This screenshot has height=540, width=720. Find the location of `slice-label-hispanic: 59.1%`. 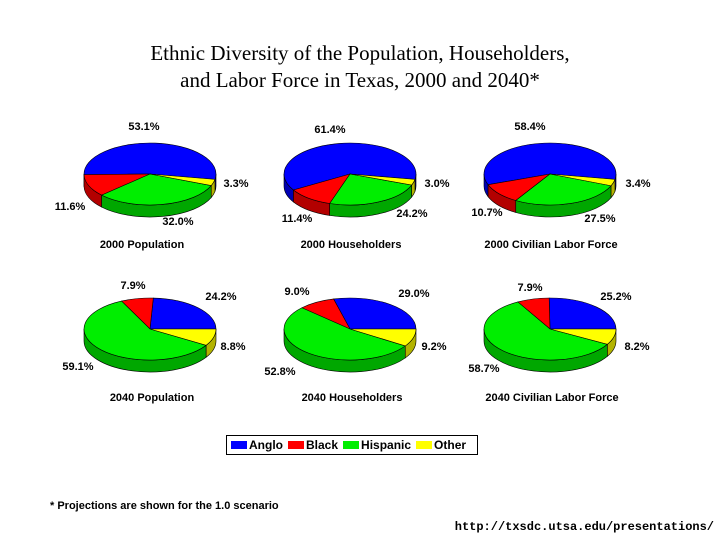

slice-label-hispanic: 59.1% is located at coordinates (77, 367).